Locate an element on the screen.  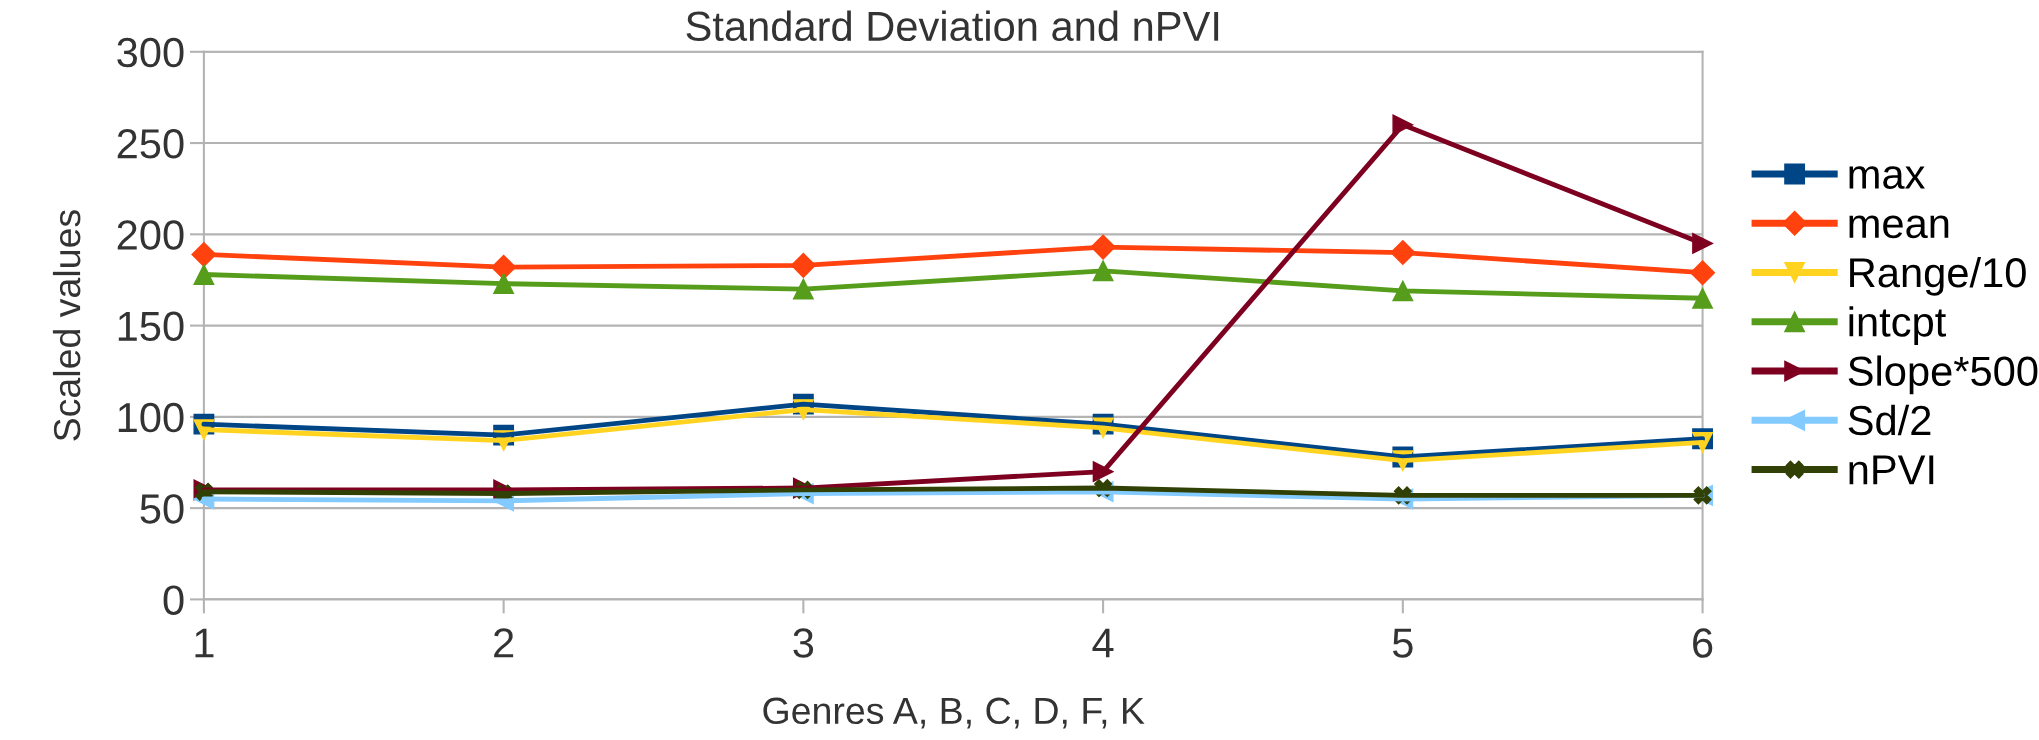
x-tick-label: 5 is located at coordinates (1402, 643).